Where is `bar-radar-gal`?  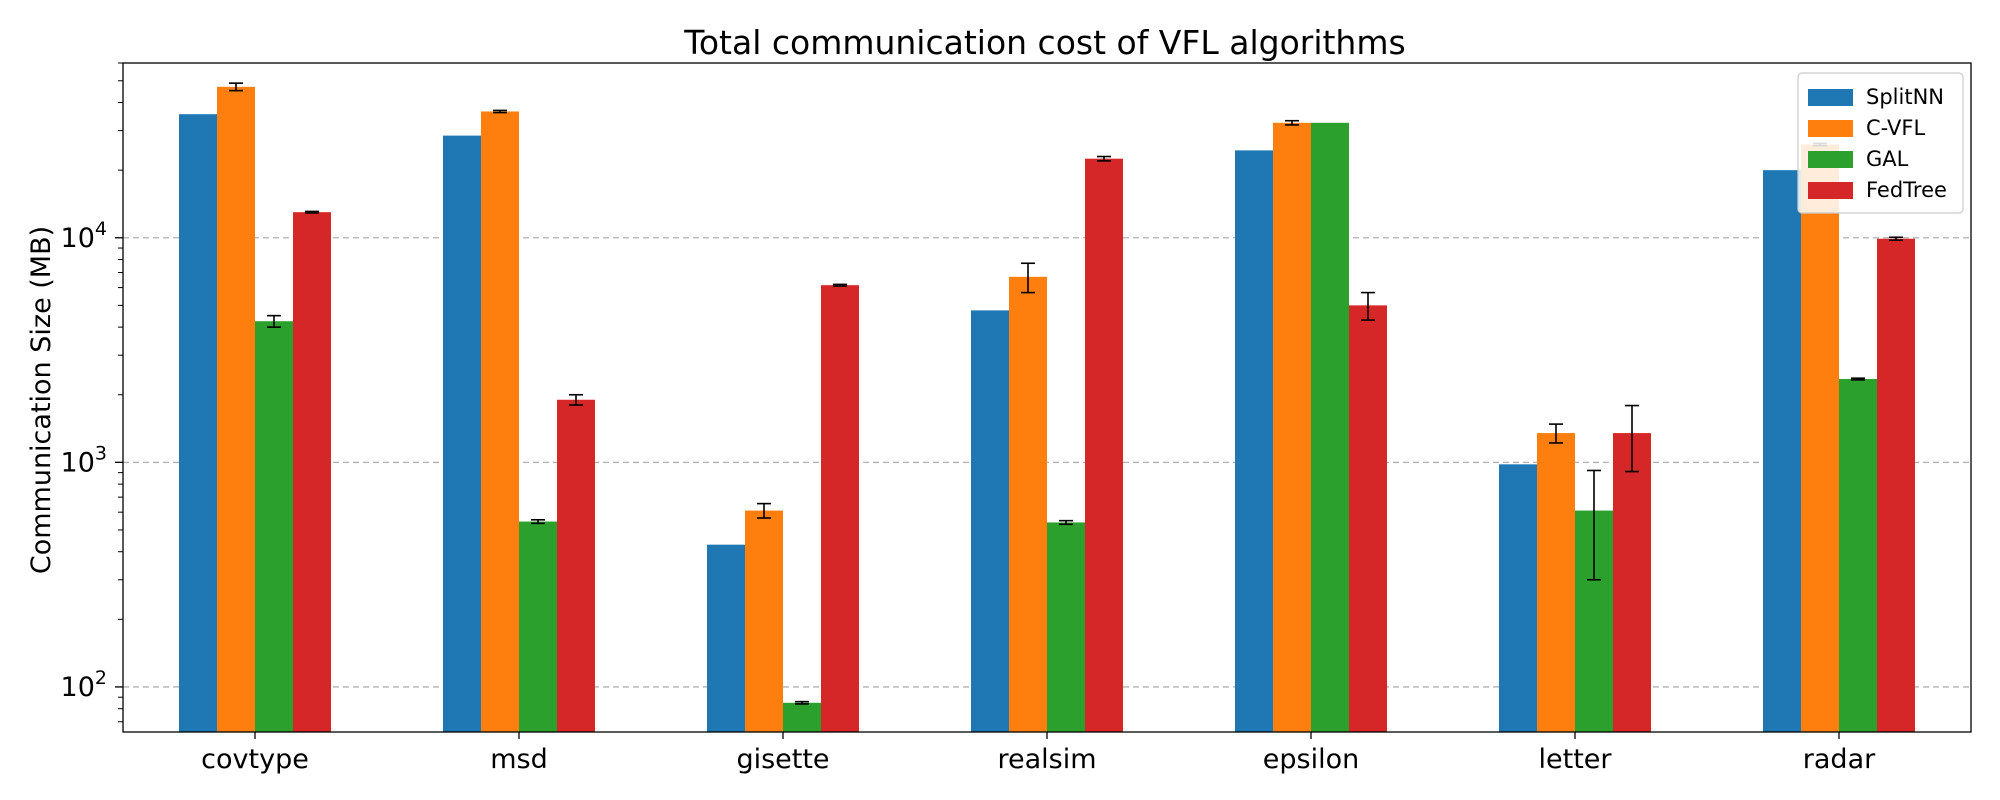
bar-radar-gal is located at coordinates (1858, 555).